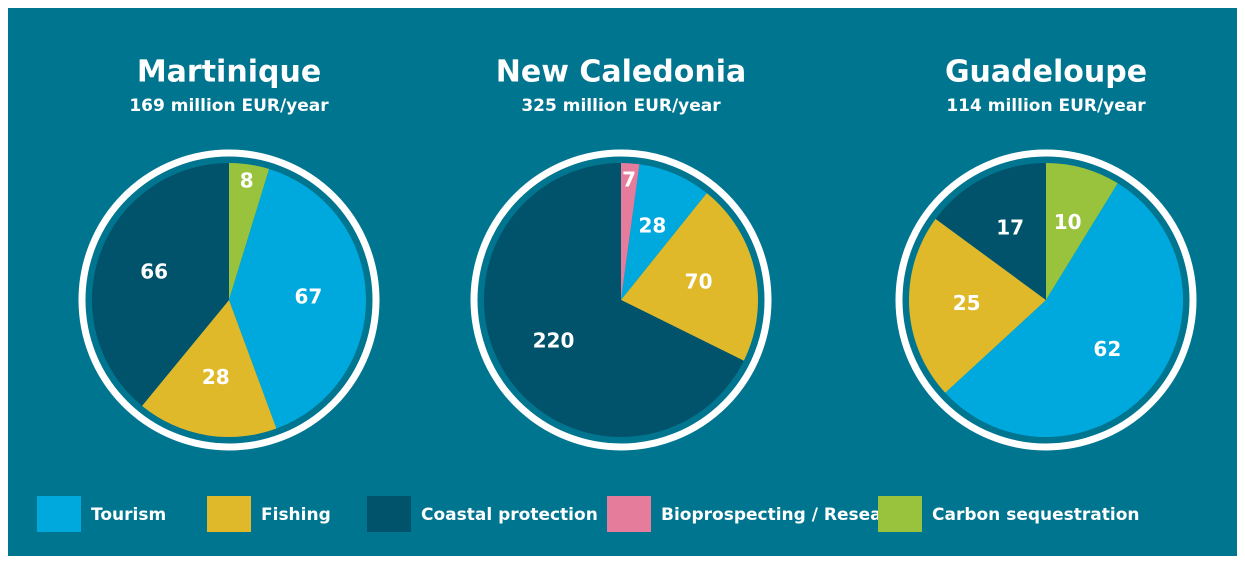 The height and width of the screenshot is (564, 1245). Describe the element at coordinates (1046, 106) in the screenshot. I see `pie-subtitle: 114 million EUR/year` at that location.